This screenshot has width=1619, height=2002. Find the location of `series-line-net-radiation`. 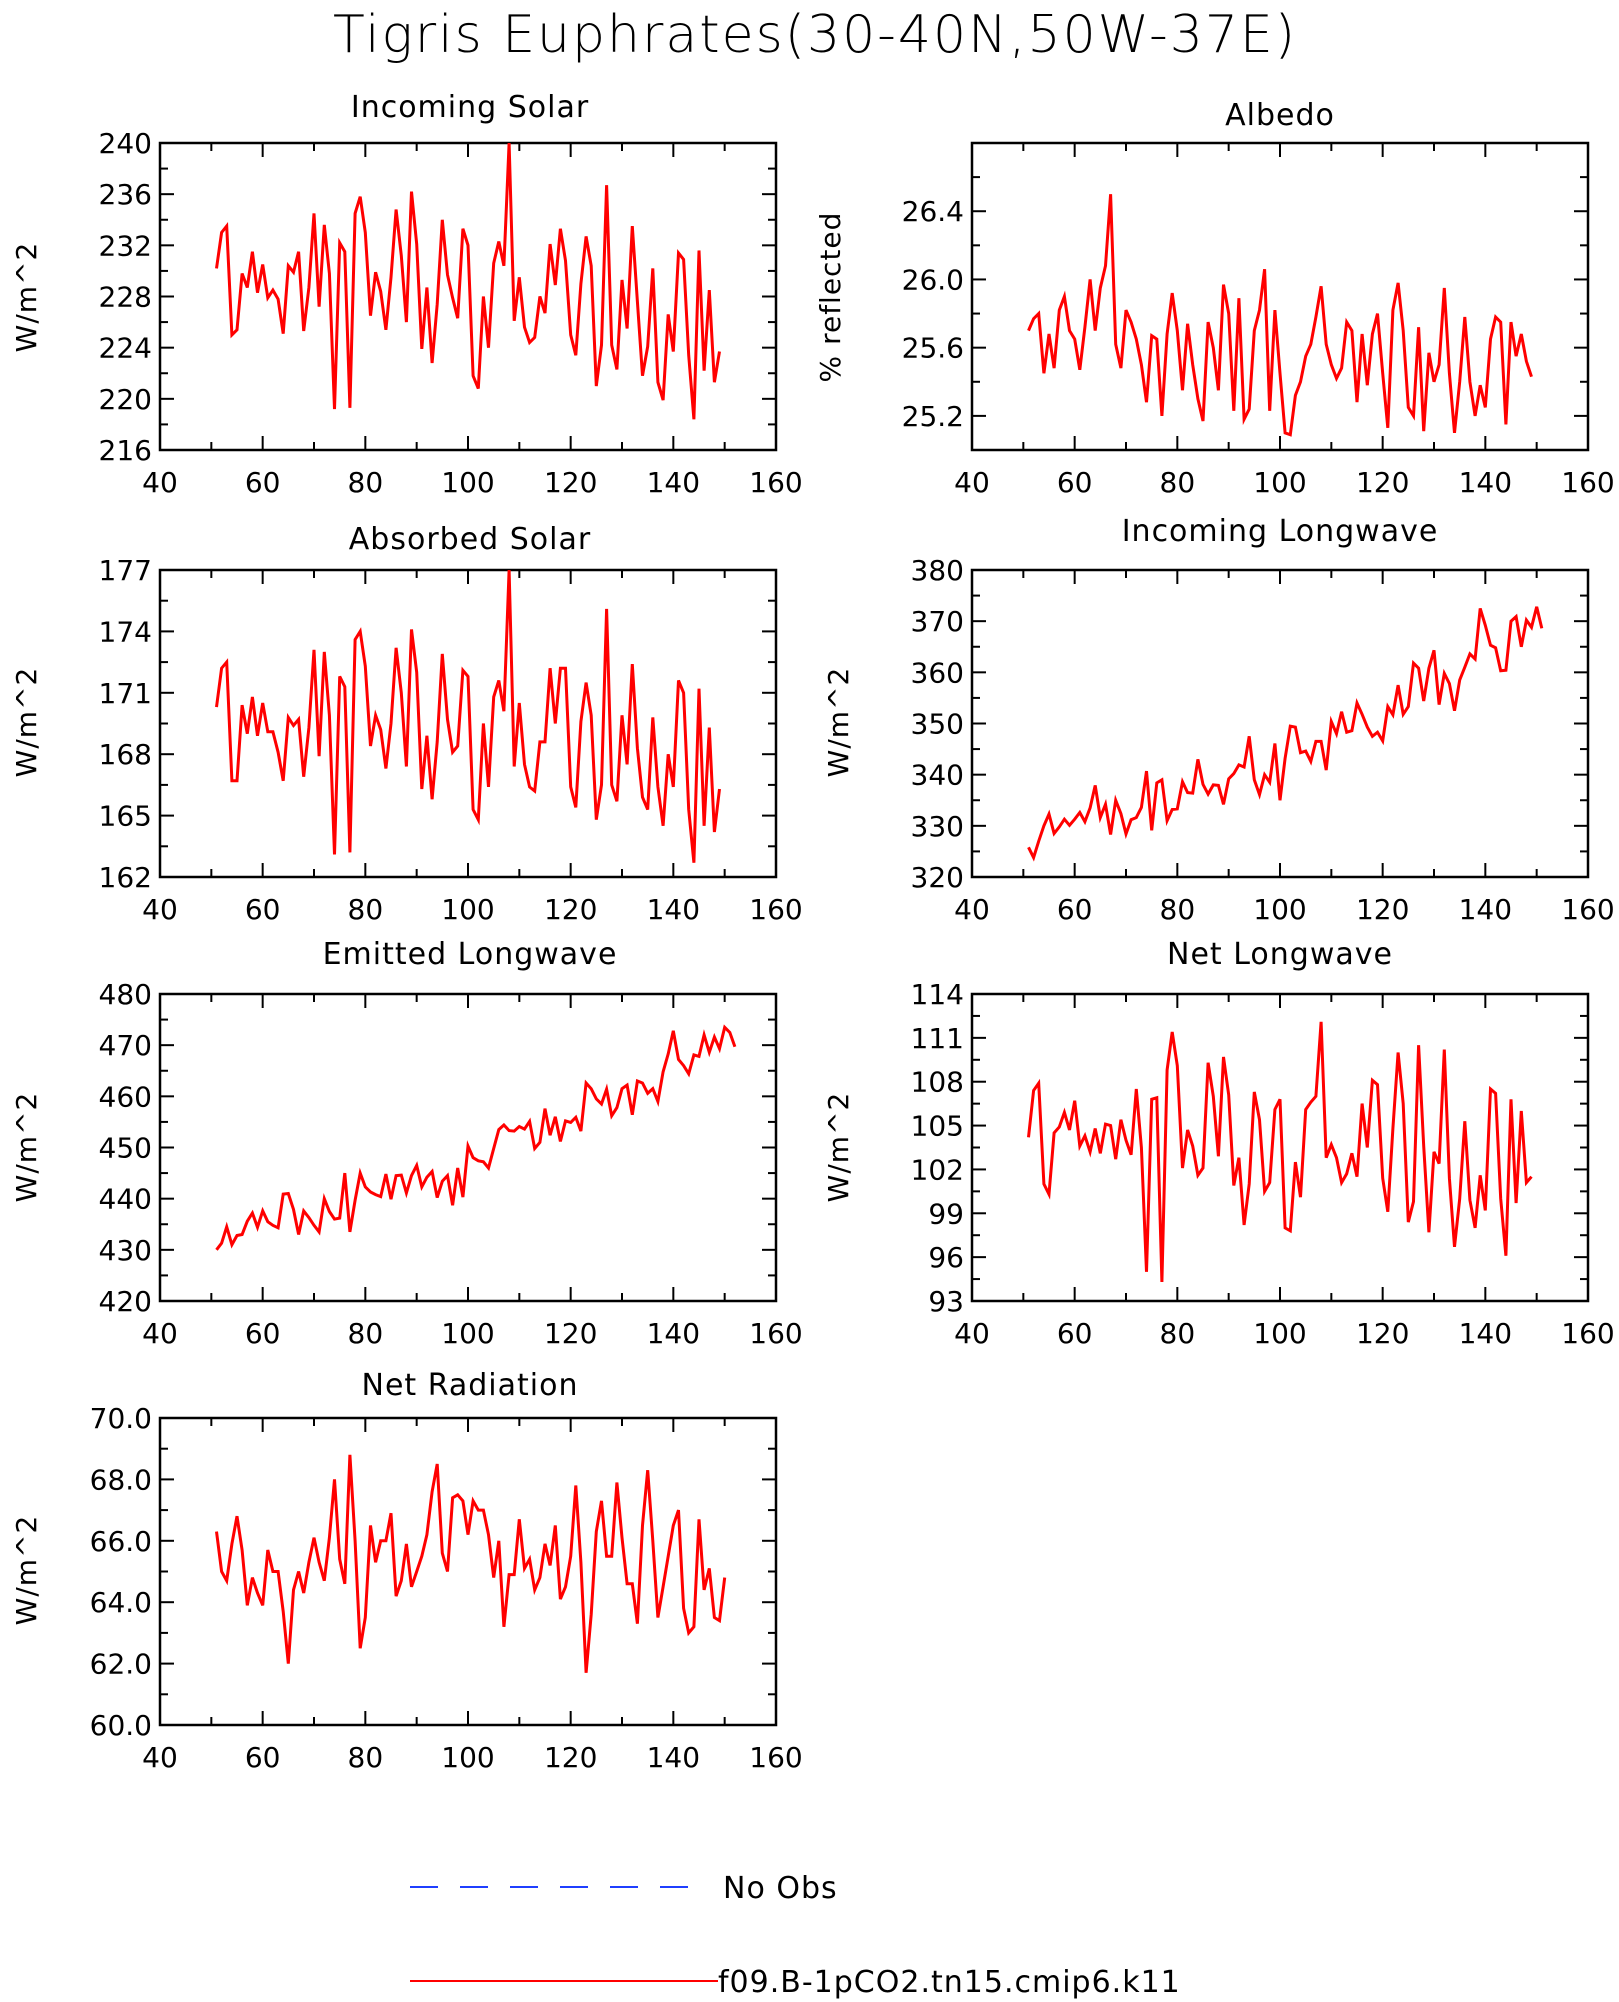

series-line-net-radiation is located at coordinates (471, 1563).